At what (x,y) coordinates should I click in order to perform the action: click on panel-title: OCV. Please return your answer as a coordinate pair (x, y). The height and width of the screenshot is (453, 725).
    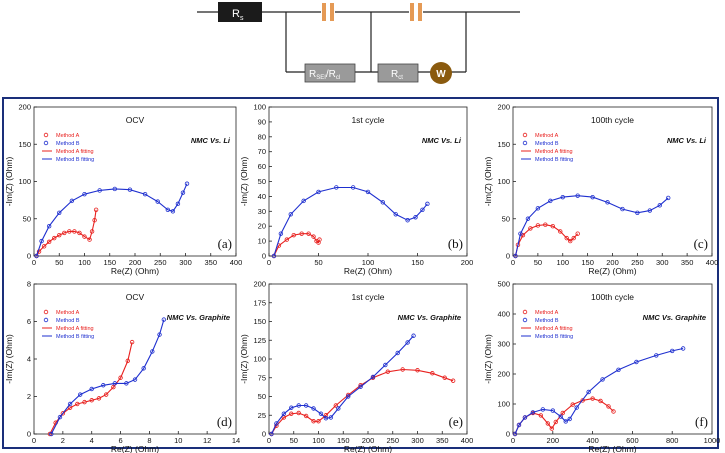
    Looking at the image, I should click on (135, 297).